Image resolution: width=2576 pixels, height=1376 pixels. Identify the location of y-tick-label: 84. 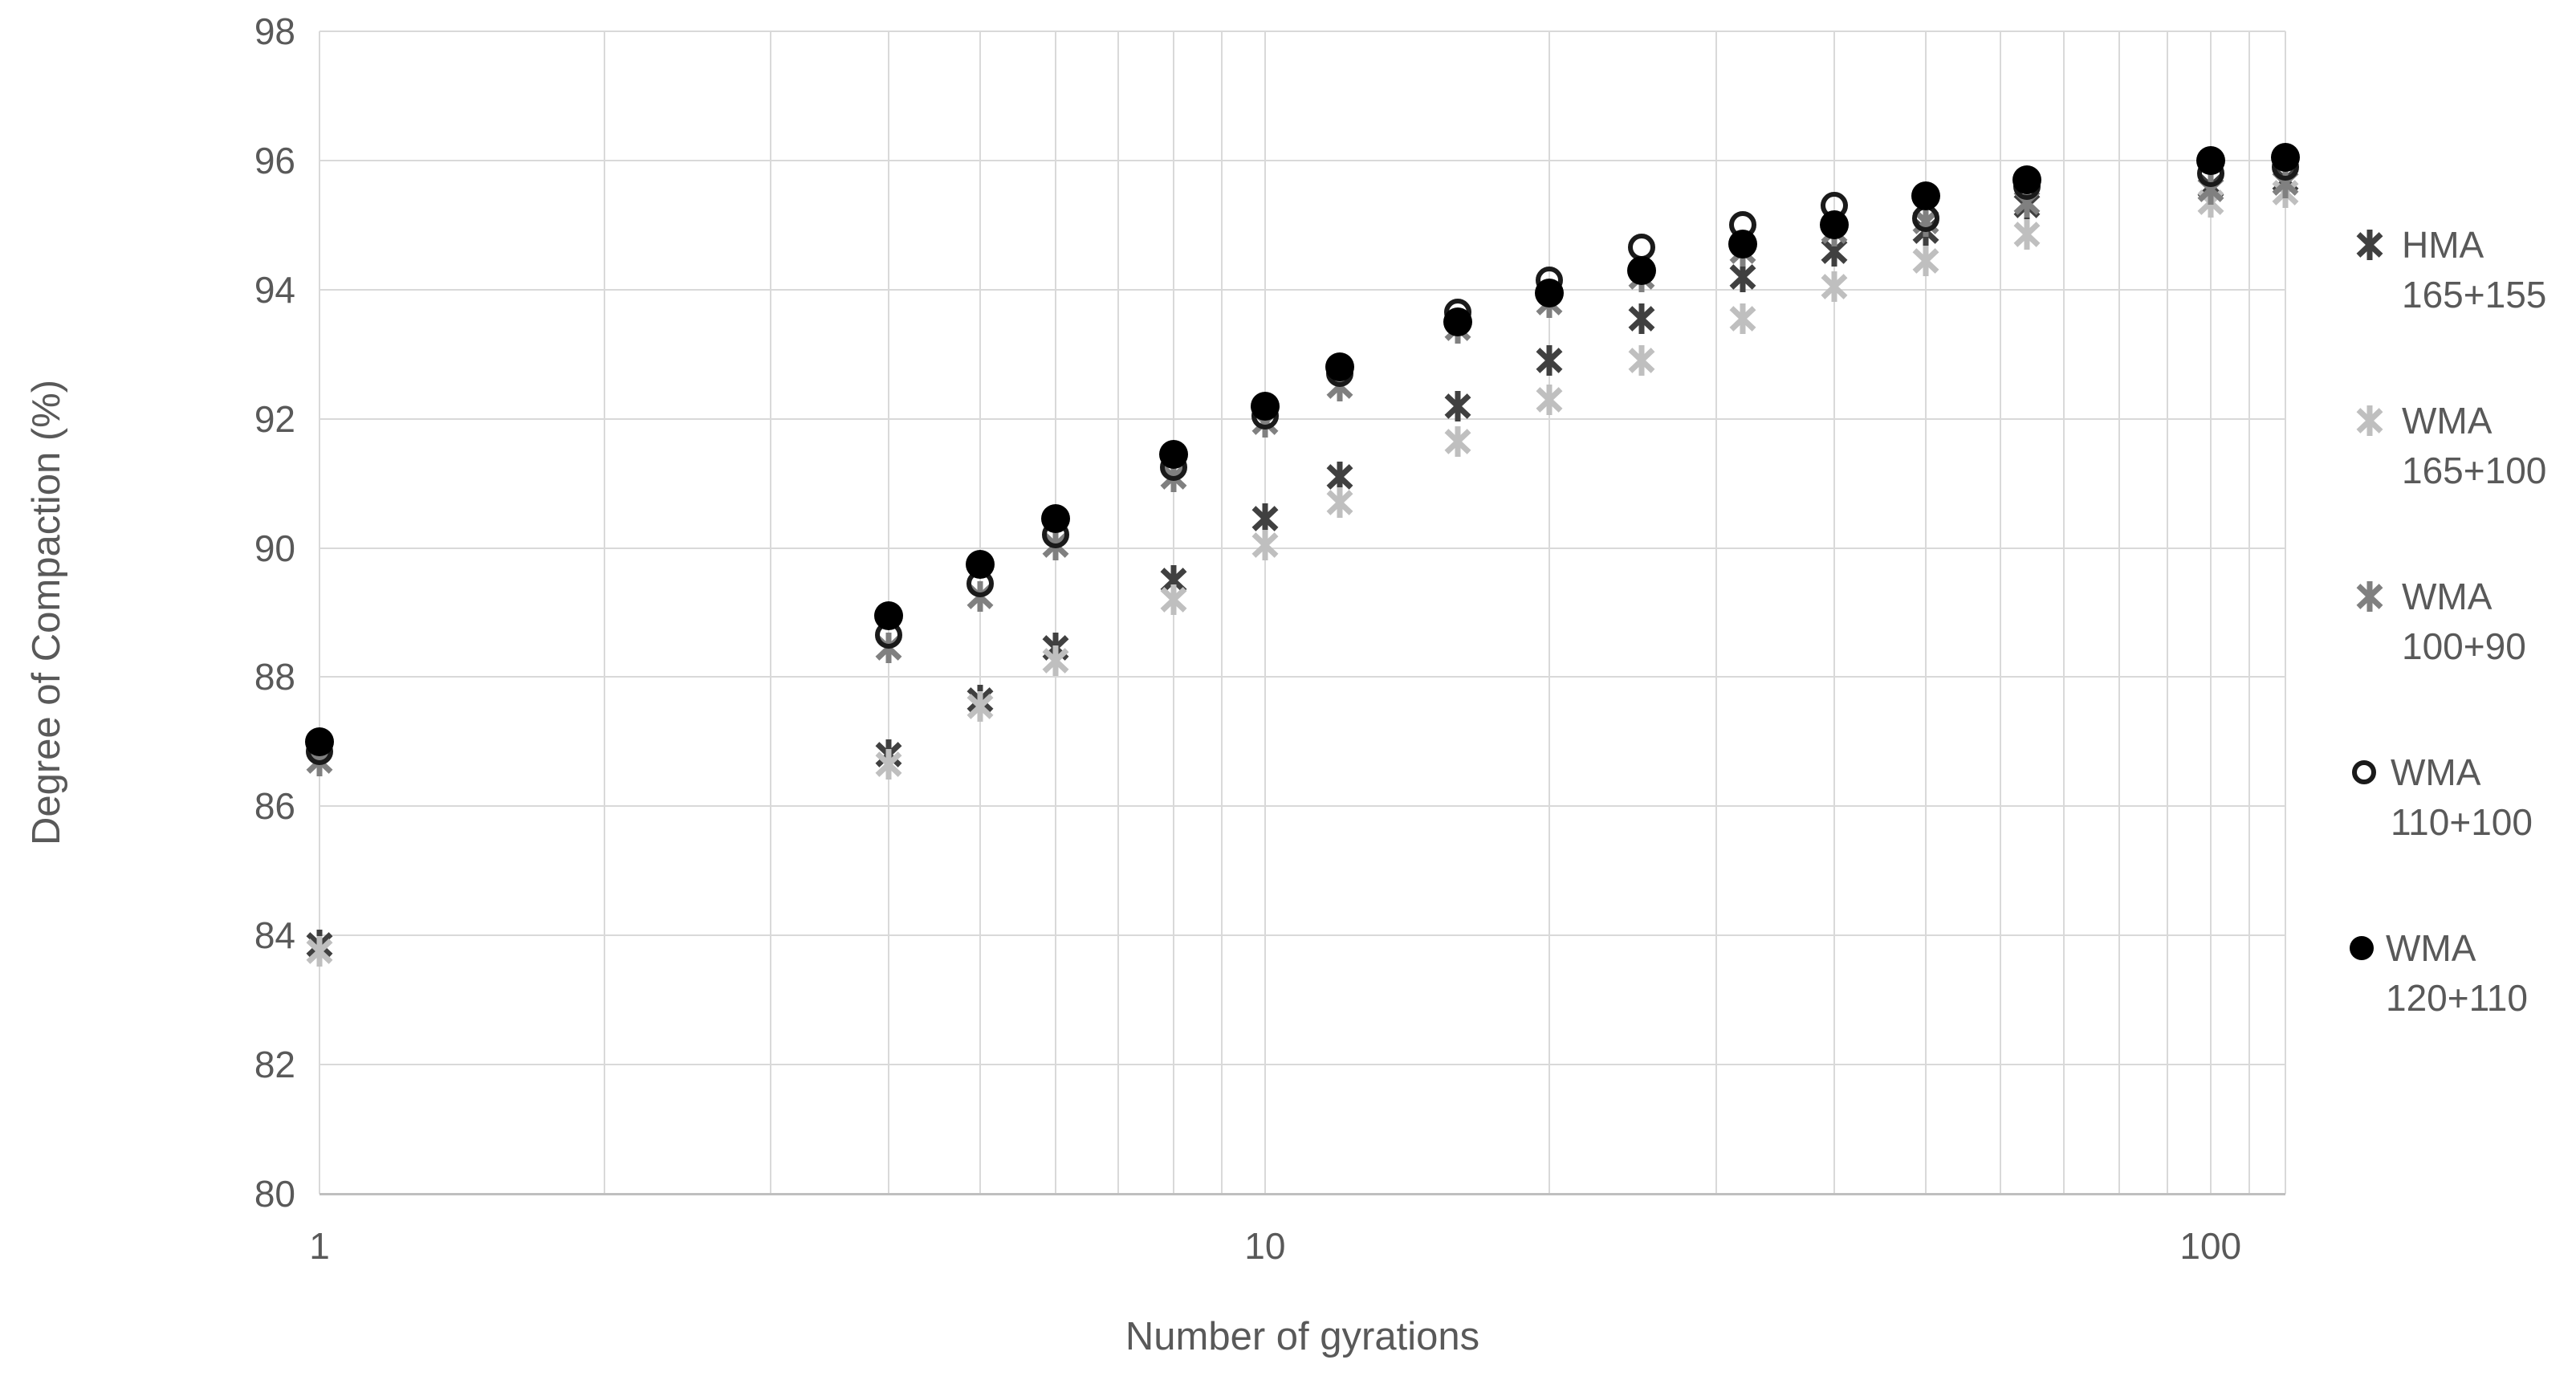
(274, 936).